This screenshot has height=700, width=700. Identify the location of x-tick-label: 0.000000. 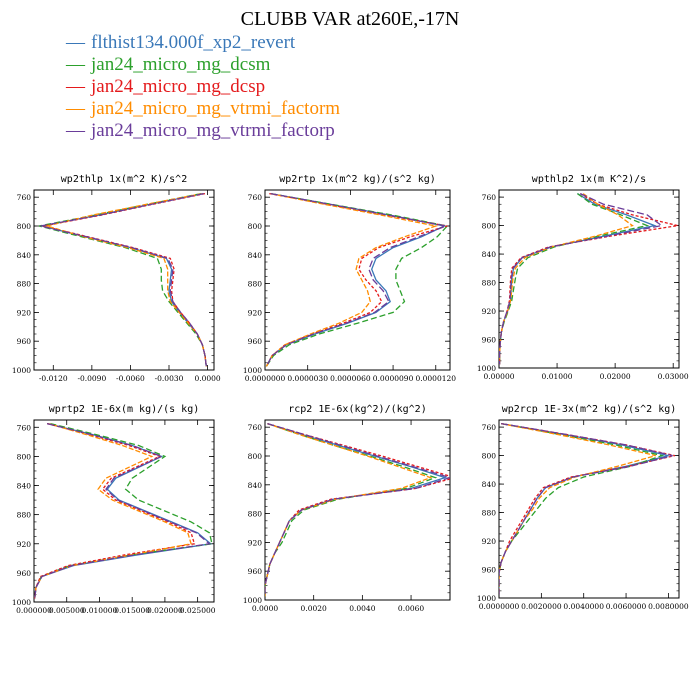
(34, 610).